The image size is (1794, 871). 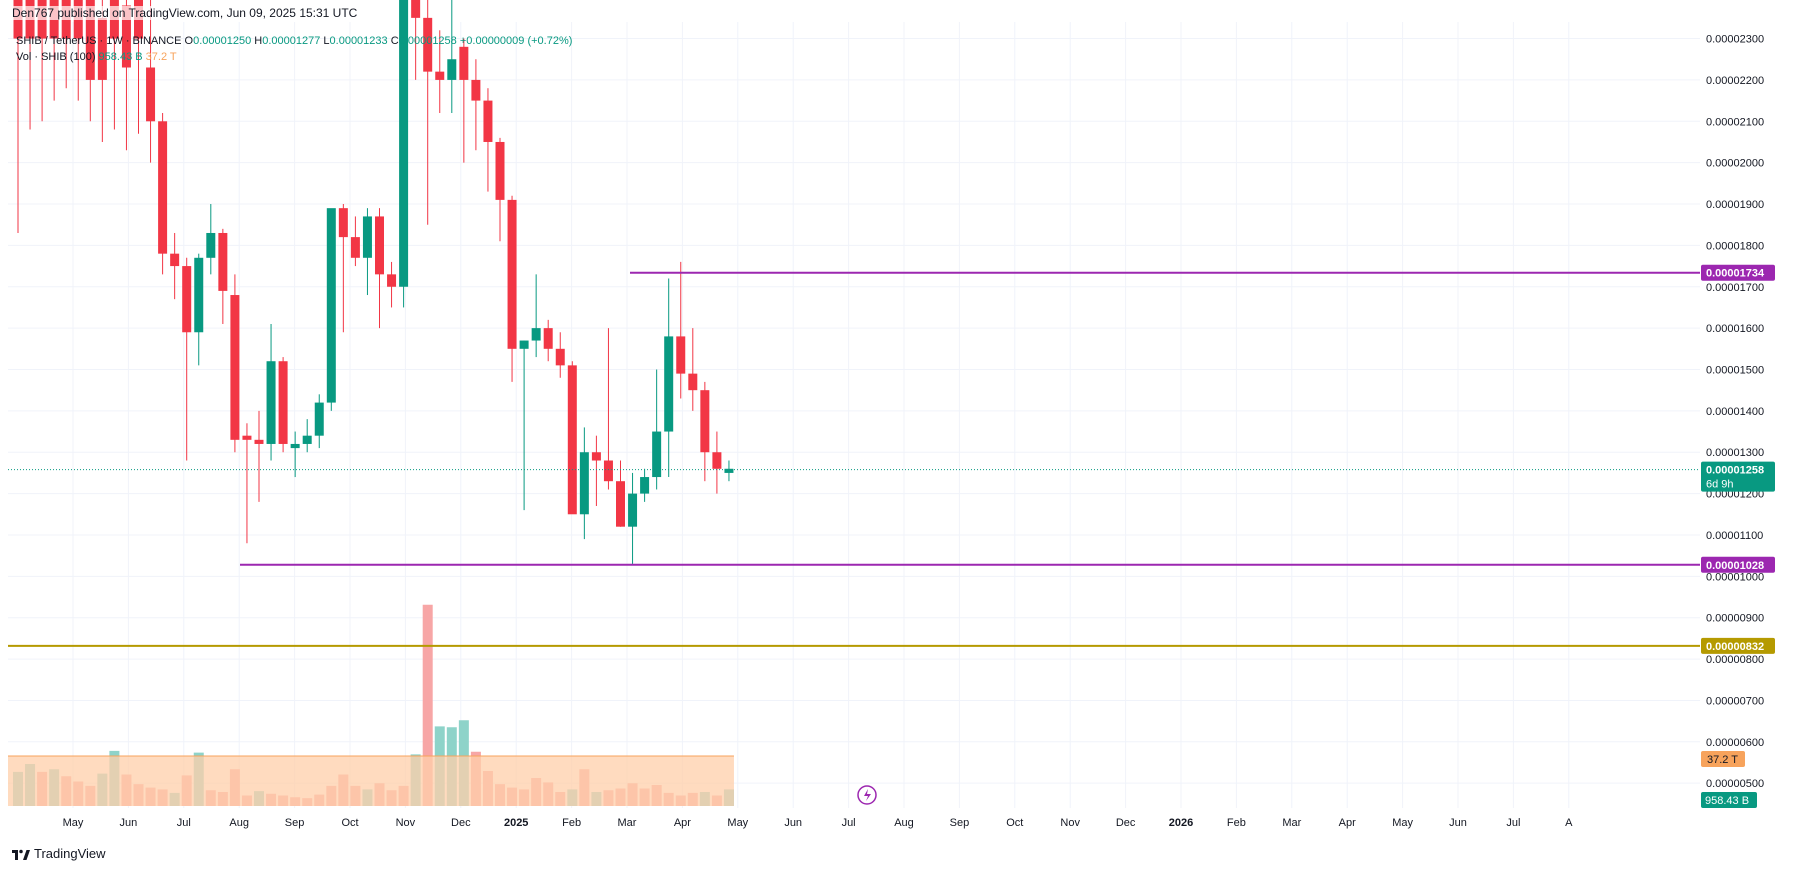 What do you see at coordinates (371, 705) in the screenshot?
I see `volume-bars` at bounding box center [371, 705].